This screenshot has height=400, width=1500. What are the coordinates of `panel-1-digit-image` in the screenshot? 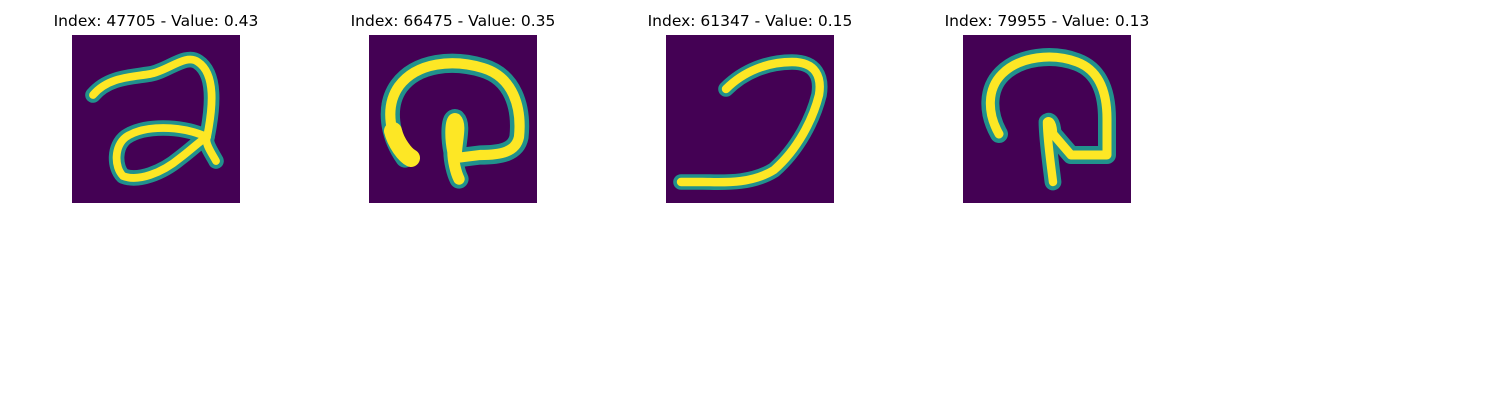 It's located at (156, 119).